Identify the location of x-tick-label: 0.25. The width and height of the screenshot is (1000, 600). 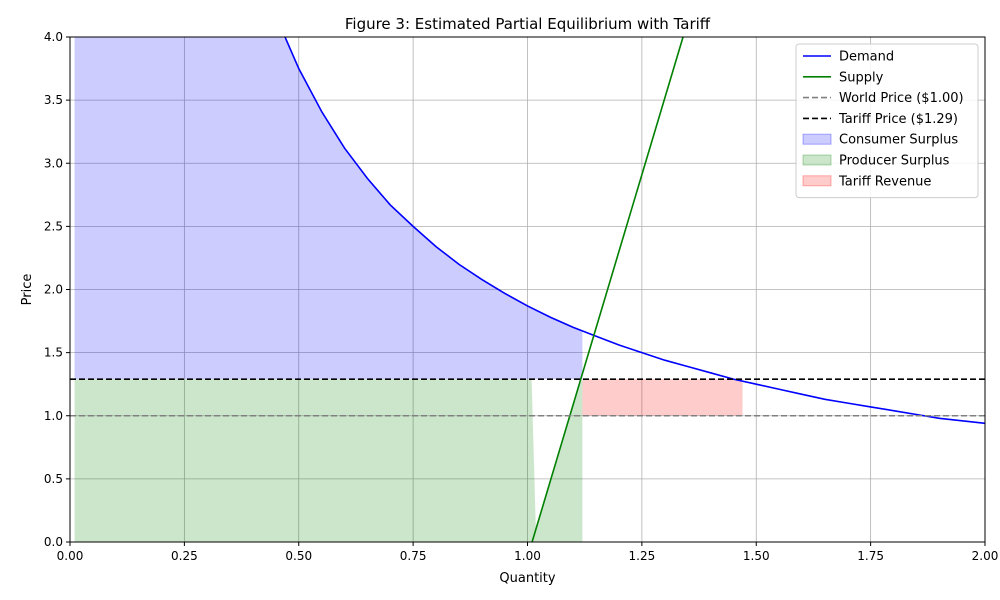
(184, 556).